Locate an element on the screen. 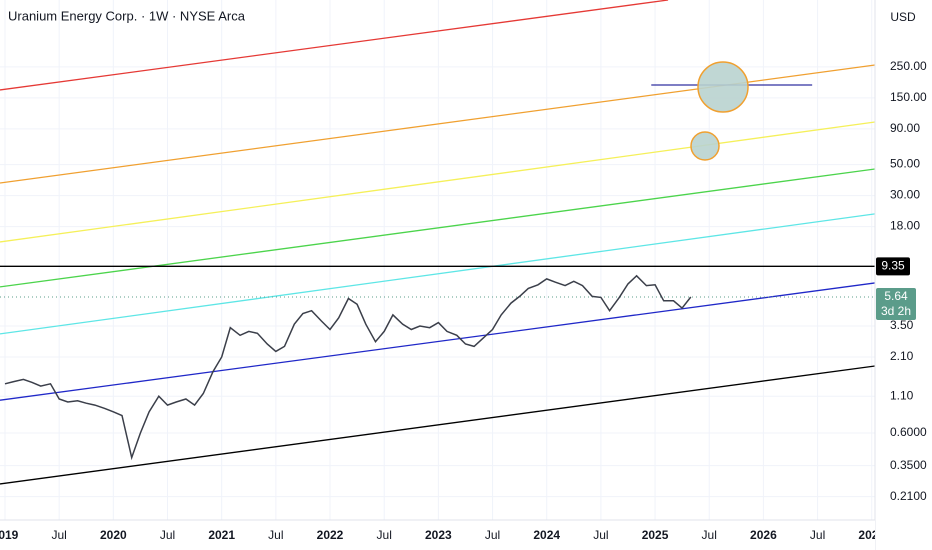 Image resolution: width=932 pixels, height=550 pixels. x-tick-label: 2020 is located at coordinates (113, 535).